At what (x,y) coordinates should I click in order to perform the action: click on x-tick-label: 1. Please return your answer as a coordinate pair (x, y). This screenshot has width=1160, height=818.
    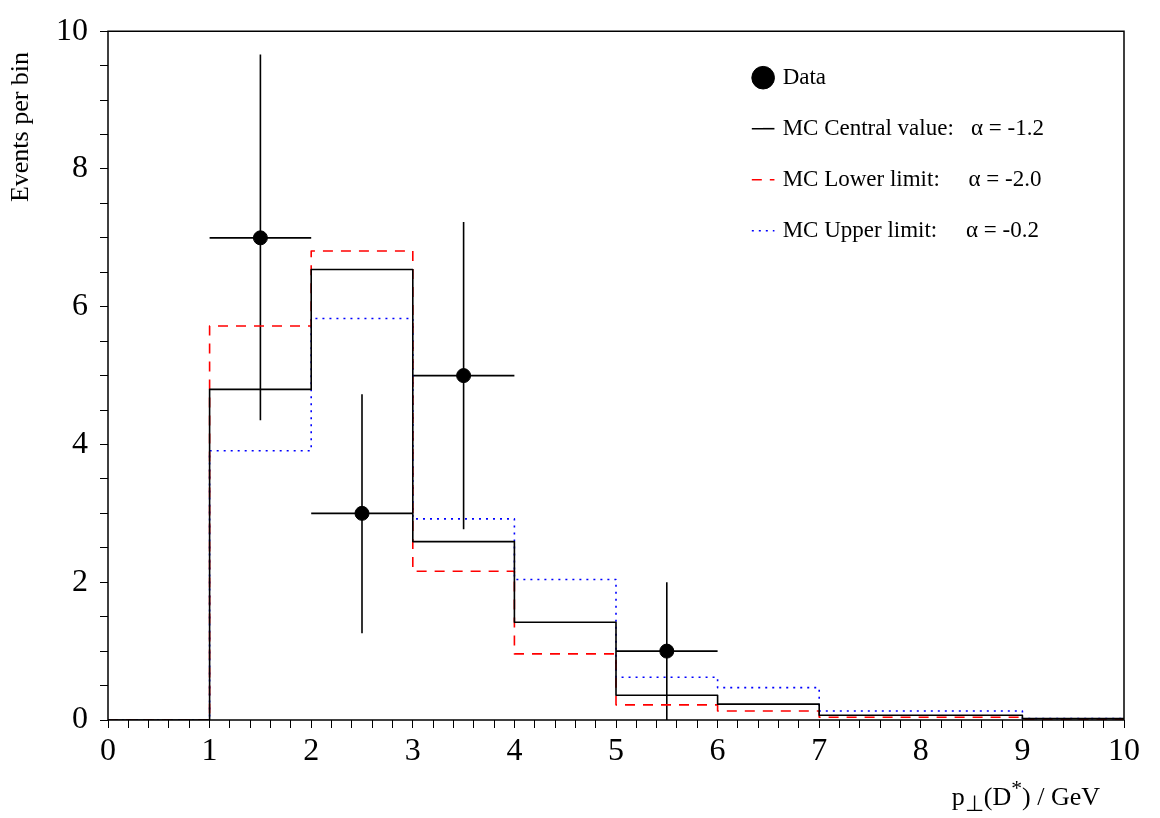
    Looking at the image, I should click on (209, 748).